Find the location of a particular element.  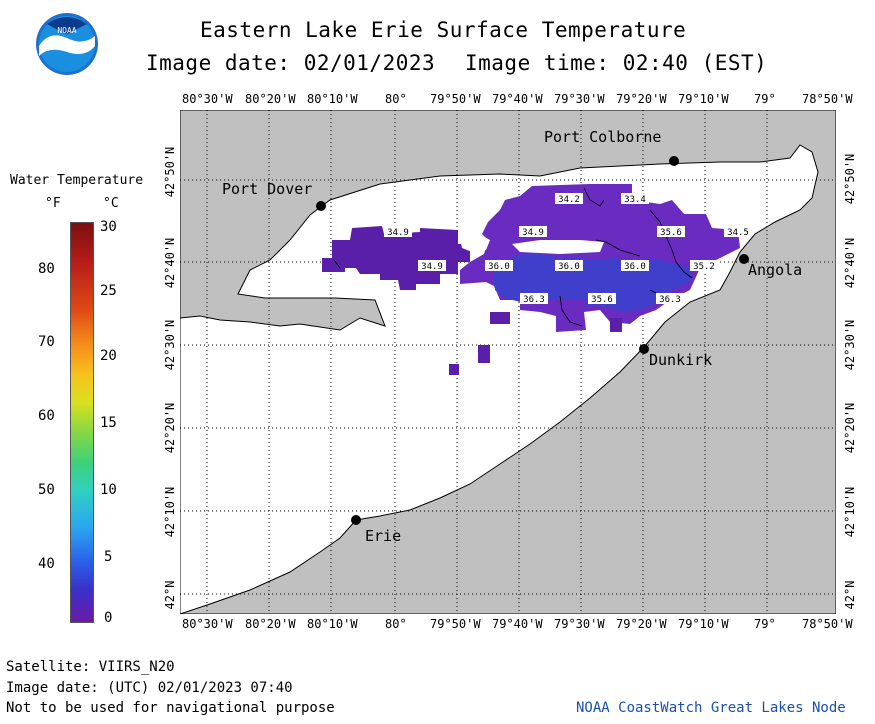

legend-unit-f: °F is located at coordinates (53, 203).